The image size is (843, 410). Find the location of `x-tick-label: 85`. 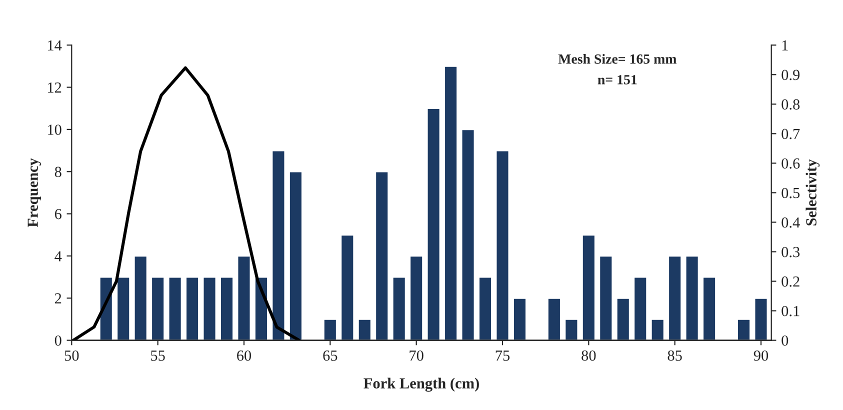

x-tick-label: 85 is located at coordinates (675, 355).